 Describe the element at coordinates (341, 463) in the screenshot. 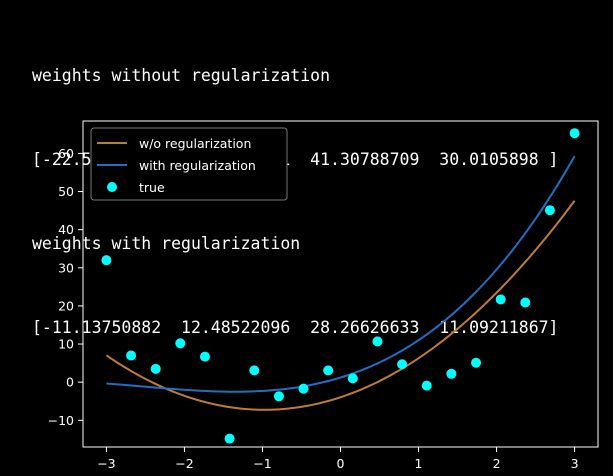

I see `x-tick-label: 0` at that location.